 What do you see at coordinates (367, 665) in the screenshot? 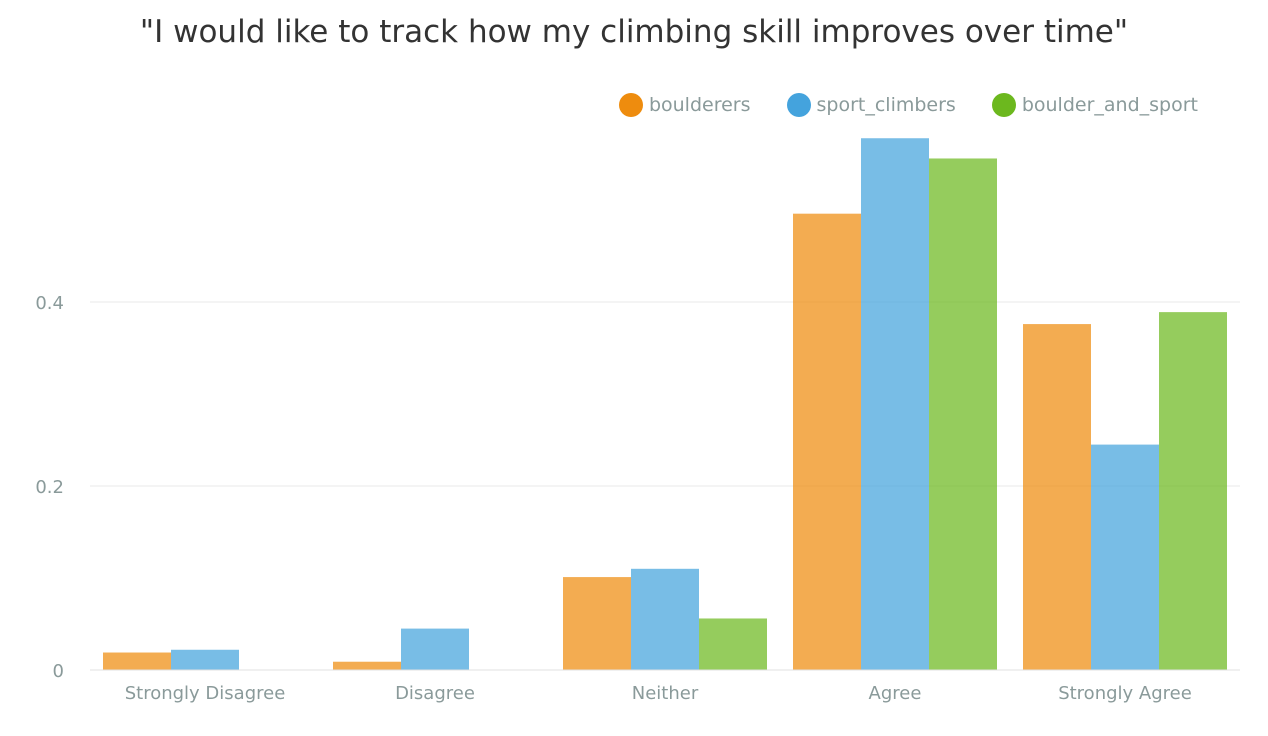
I see `bar-boulderers-disagree` at bounding box center [367, 665].